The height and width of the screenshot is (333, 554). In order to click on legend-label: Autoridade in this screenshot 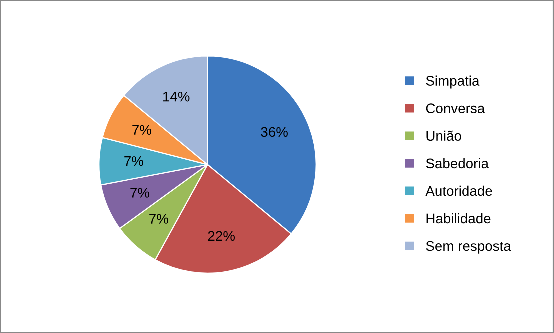, I will do `click(459, 191)`.